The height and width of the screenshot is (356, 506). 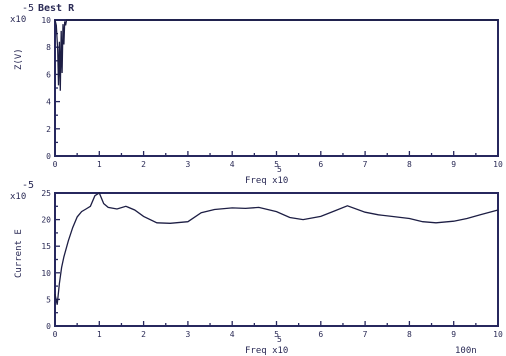 I want to click on y-tick-label: 20, so click(x=46, y=220).